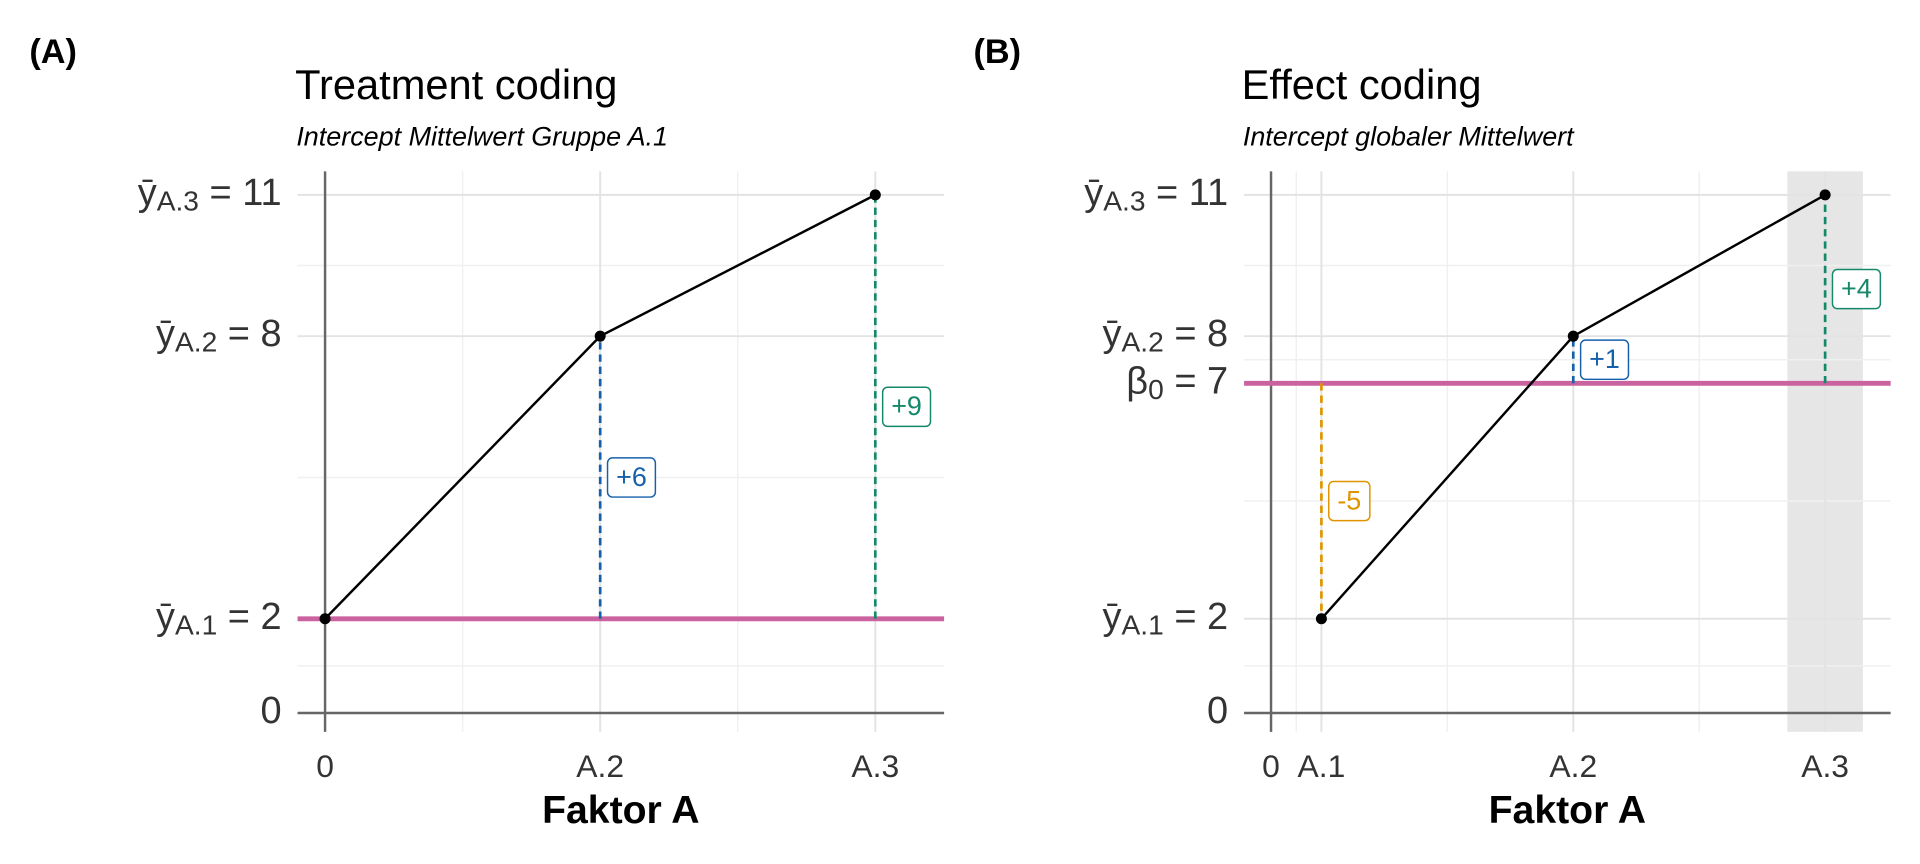 Image resolution: width=1920 pixels, height=864 pixels. What do you see at coordinates (1409, 136) in the screenshot?
I see `chart-subtitle: Intercept globaler Mittelwert` at bounding box center [1409, 136].